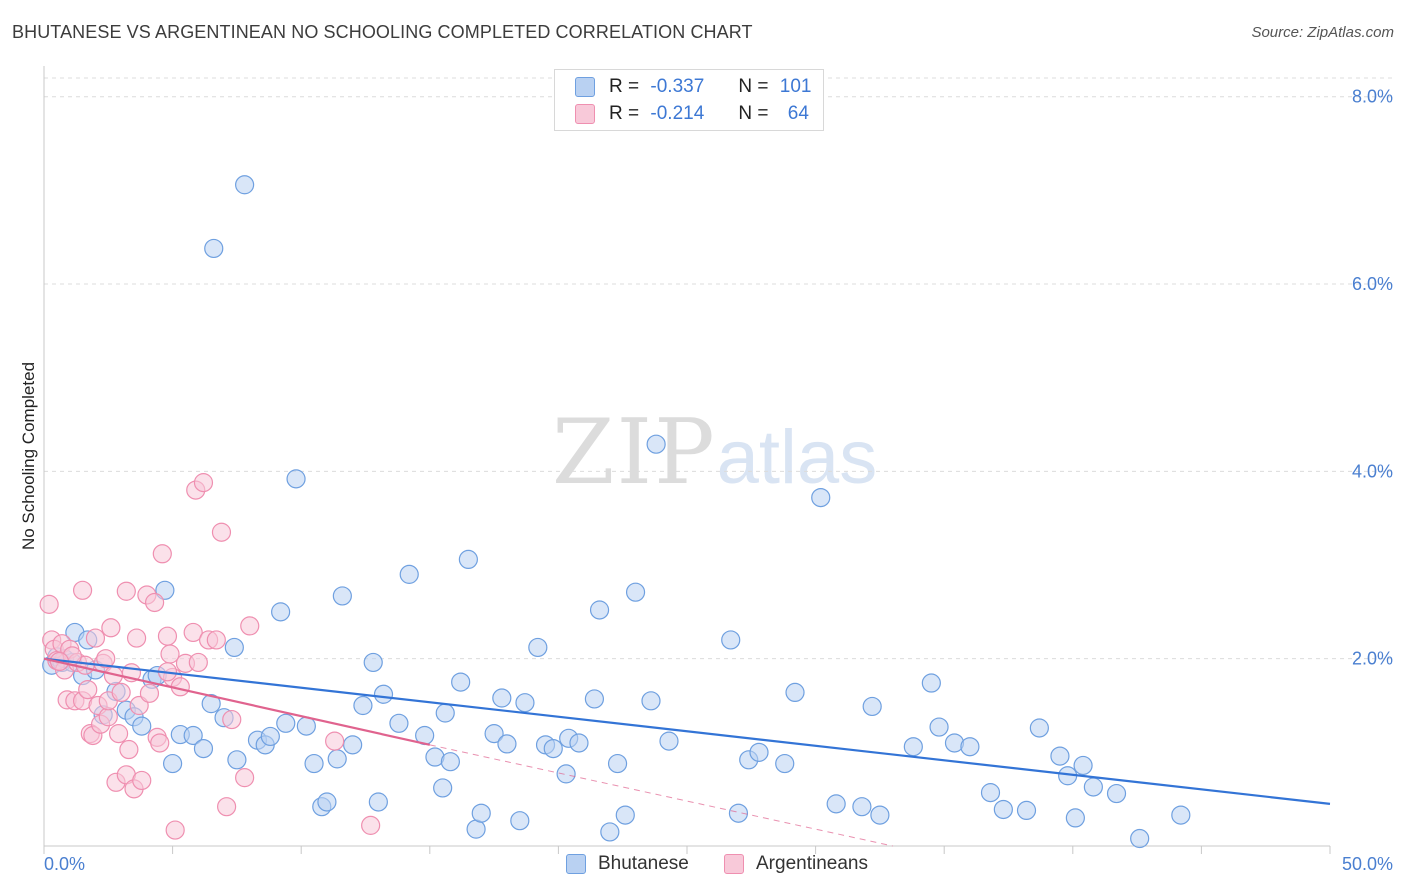 The image size is (1406, 892). Describe the element at coordinates (795, 86) in the screenshot. I see `legend-n-value: 101` at that location.